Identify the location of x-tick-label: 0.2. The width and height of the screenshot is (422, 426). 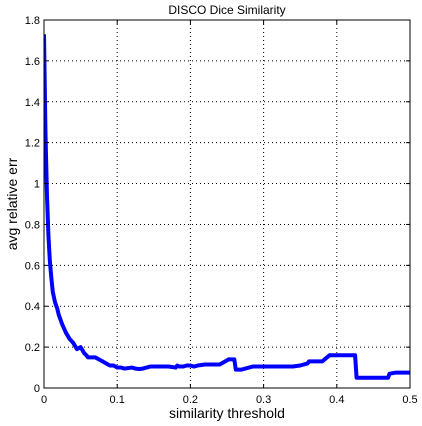
(190, 400).